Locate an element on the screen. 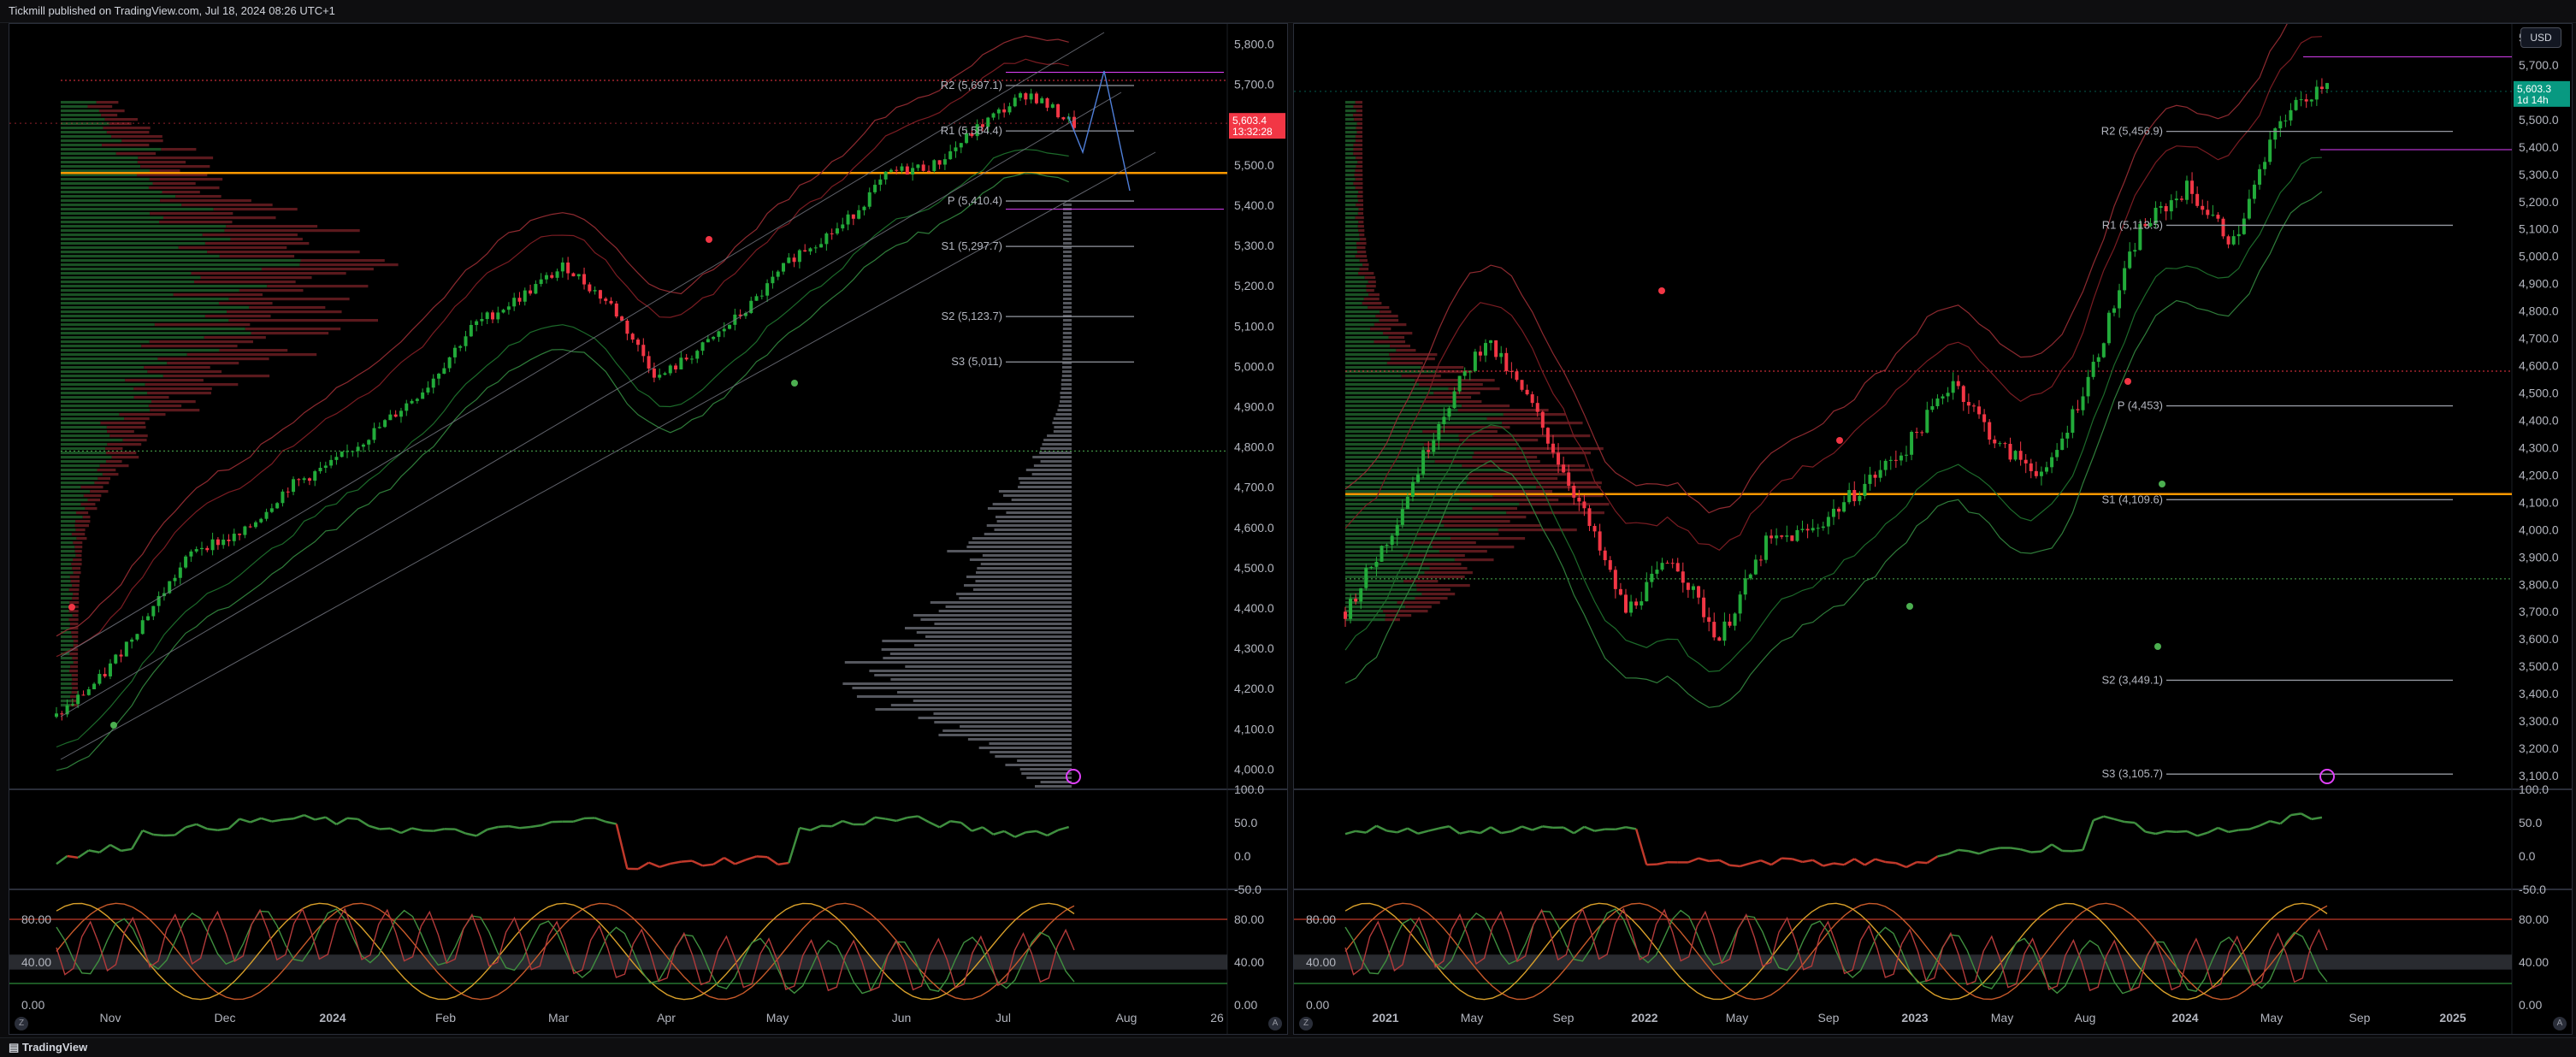  pivot-label: R1 (5,584.4) is located at coordinates (971, 130).